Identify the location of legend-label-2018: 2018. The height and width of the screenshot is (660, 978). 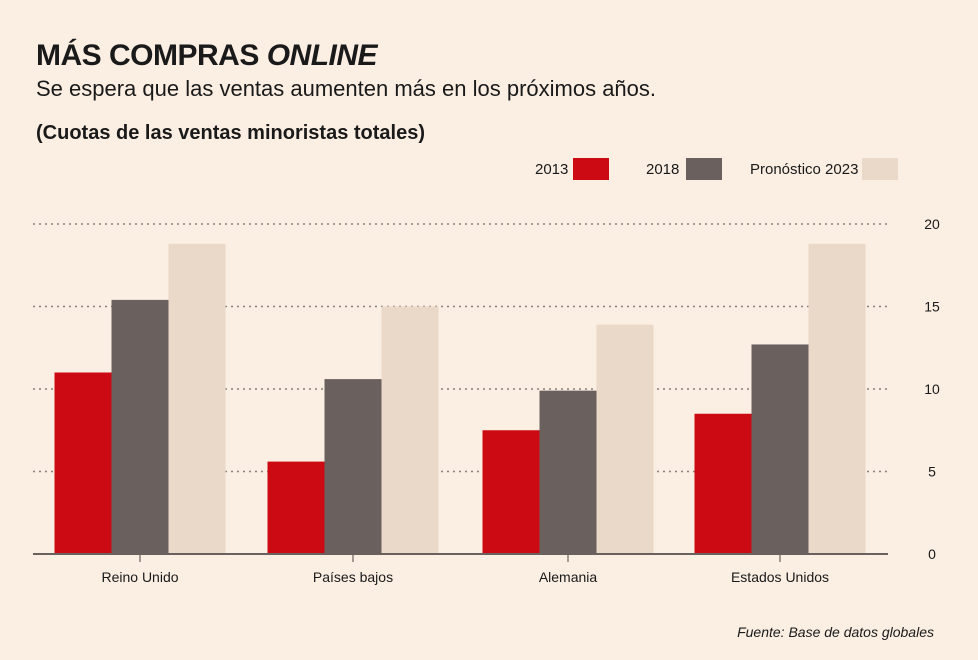
(663, 169).